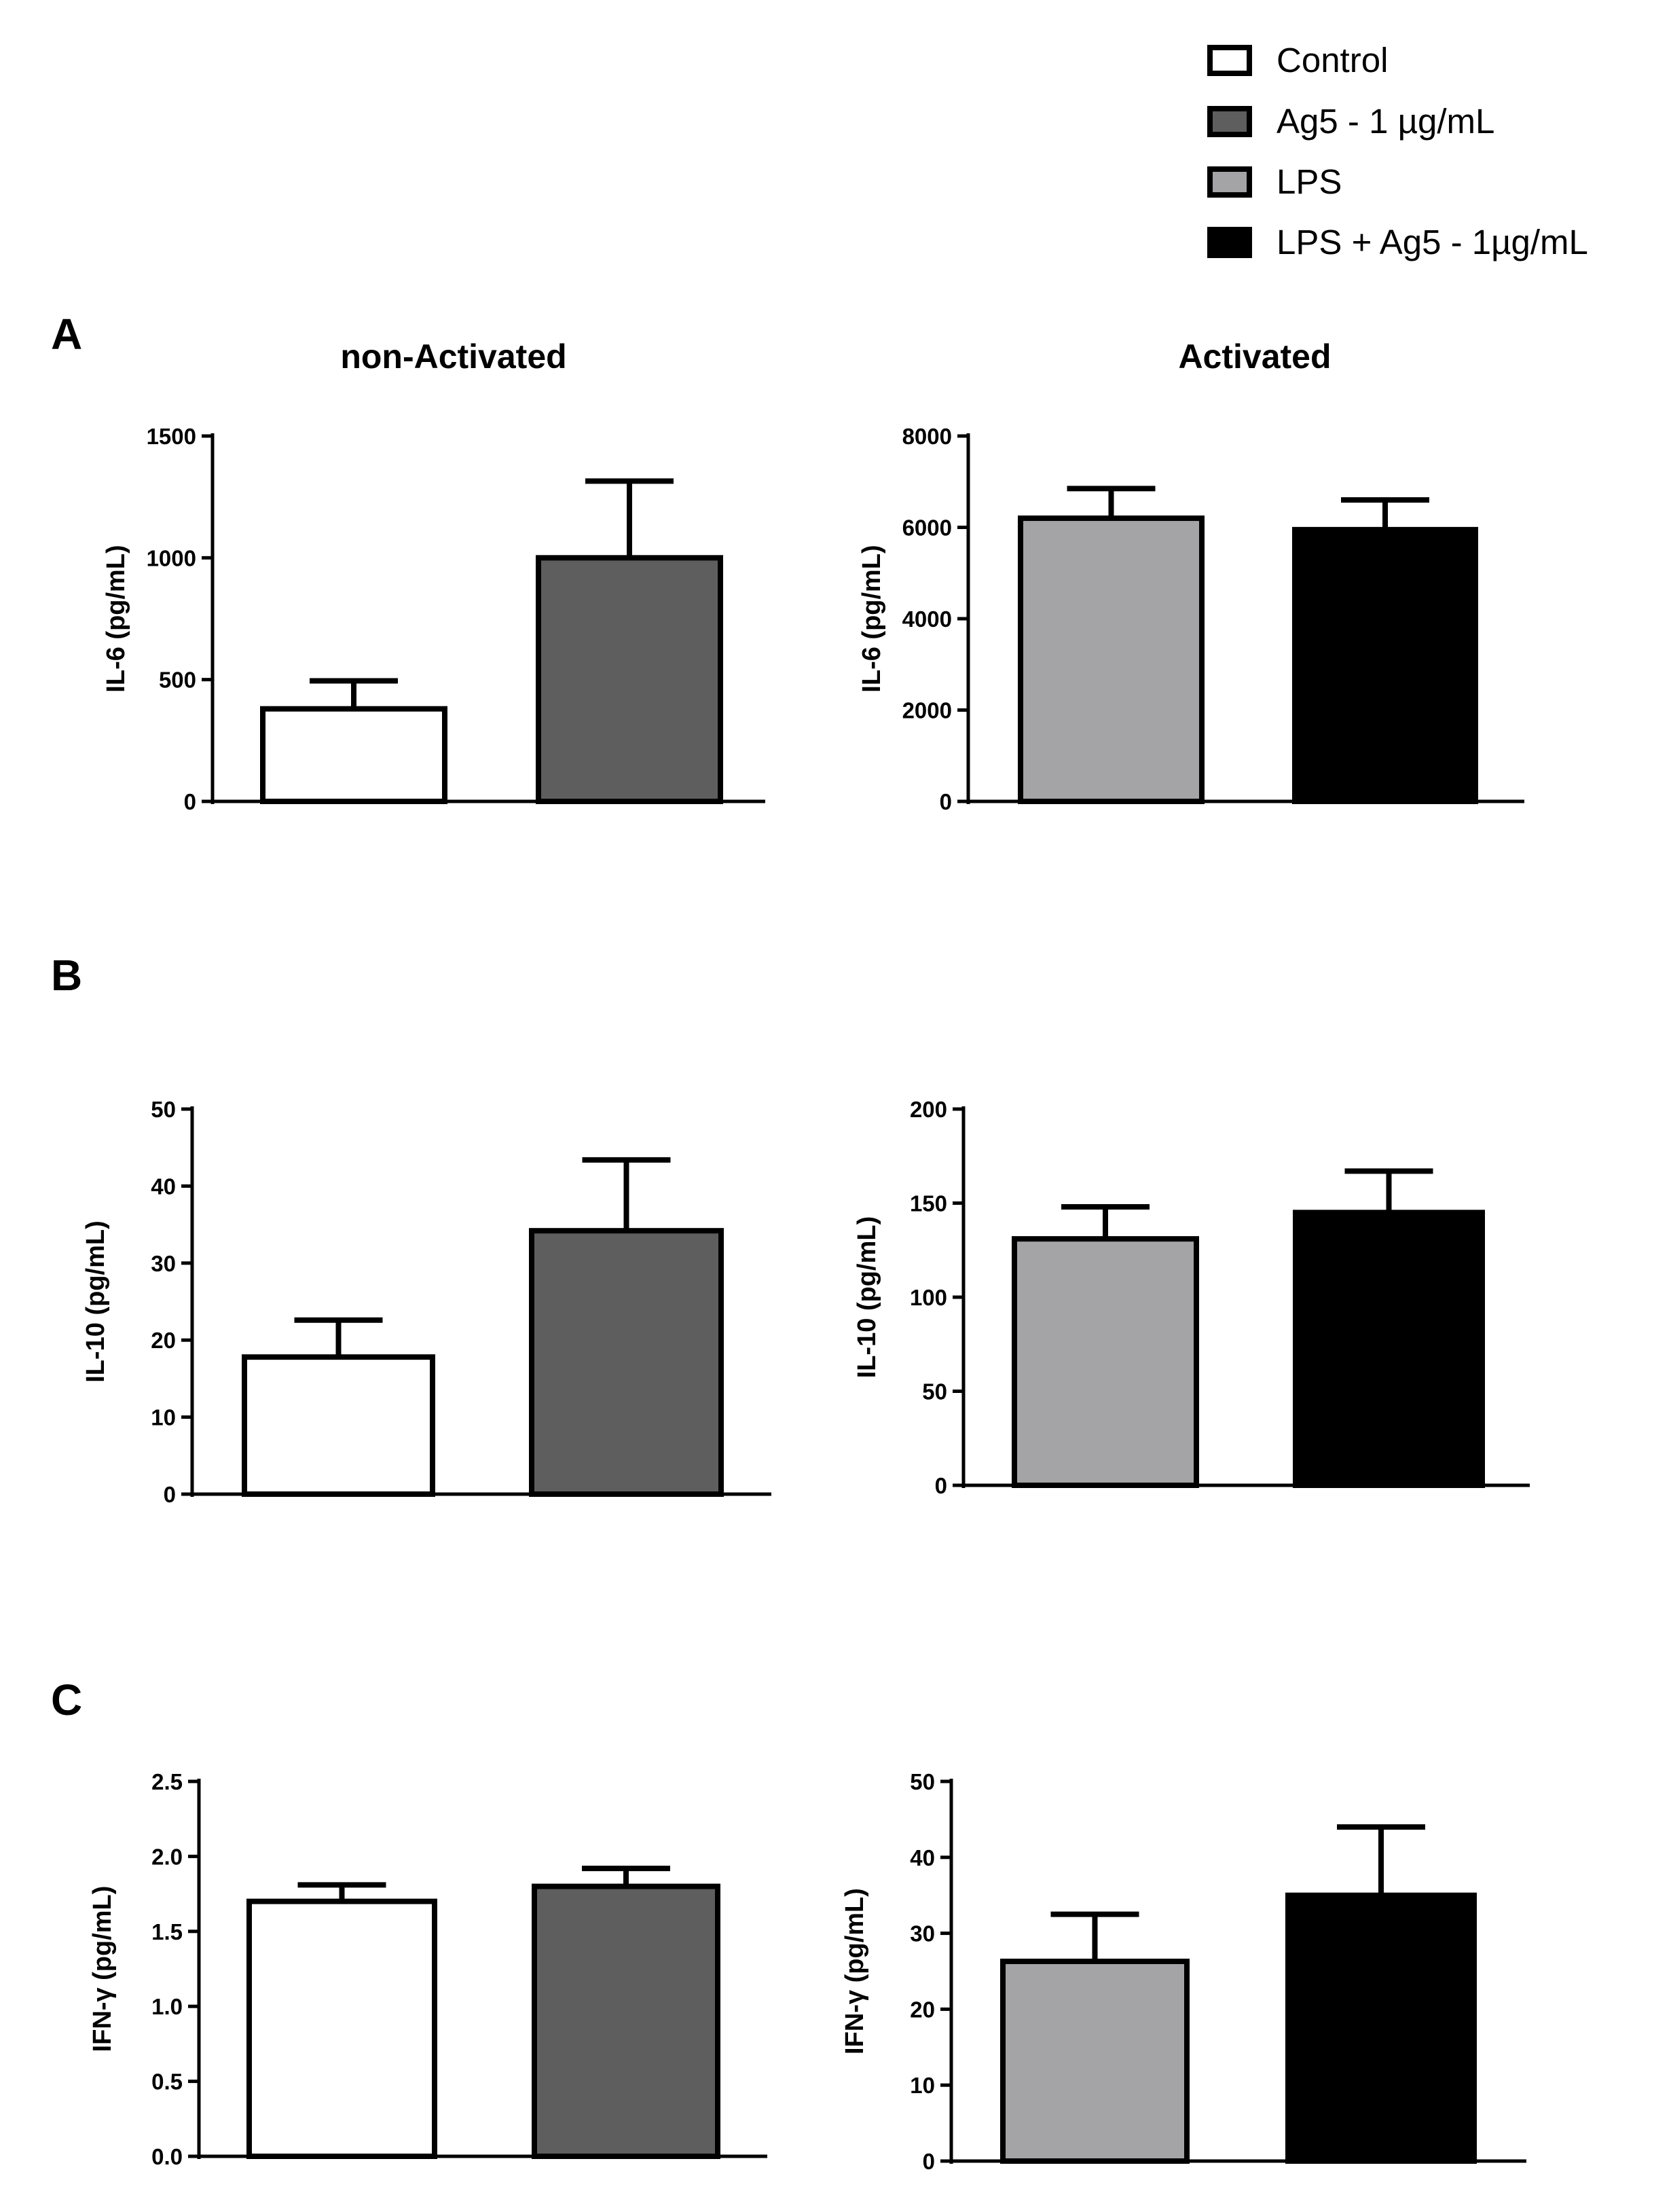 This screenshot has width=1671, height=2212. I want to click on chart-il6-non-activated: 0 500 1000 1500 IL-6 (pg/mL), so click(433, 619).